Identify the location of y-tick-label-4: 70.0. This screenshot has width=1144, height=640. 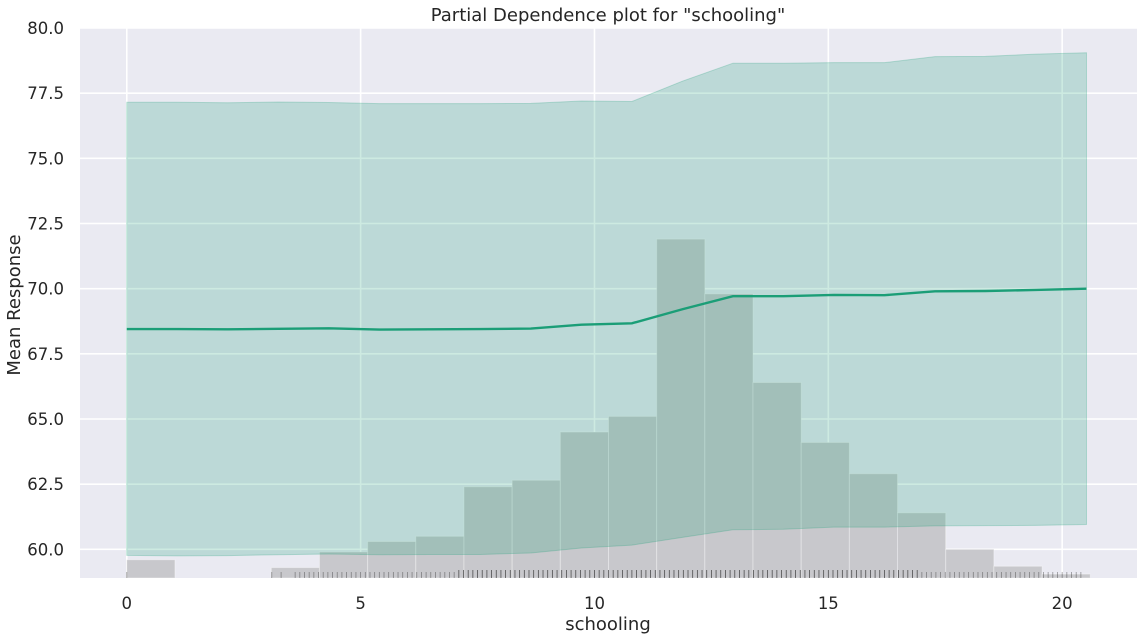
(45, 289).